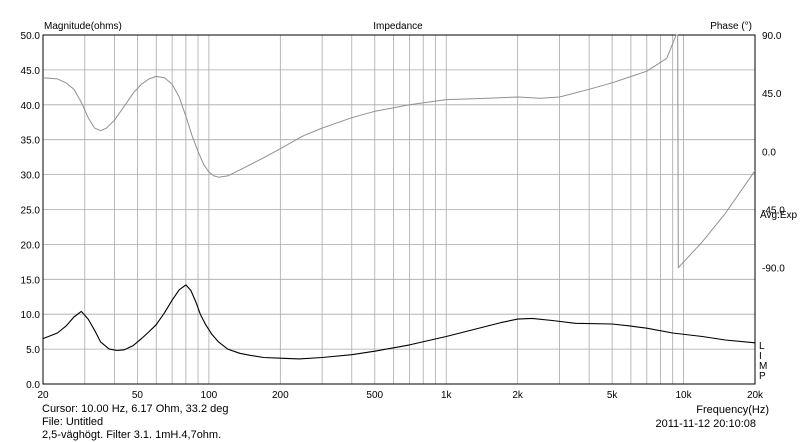  I want to click on right-axis-label: Phase (°), so click(731, 26).